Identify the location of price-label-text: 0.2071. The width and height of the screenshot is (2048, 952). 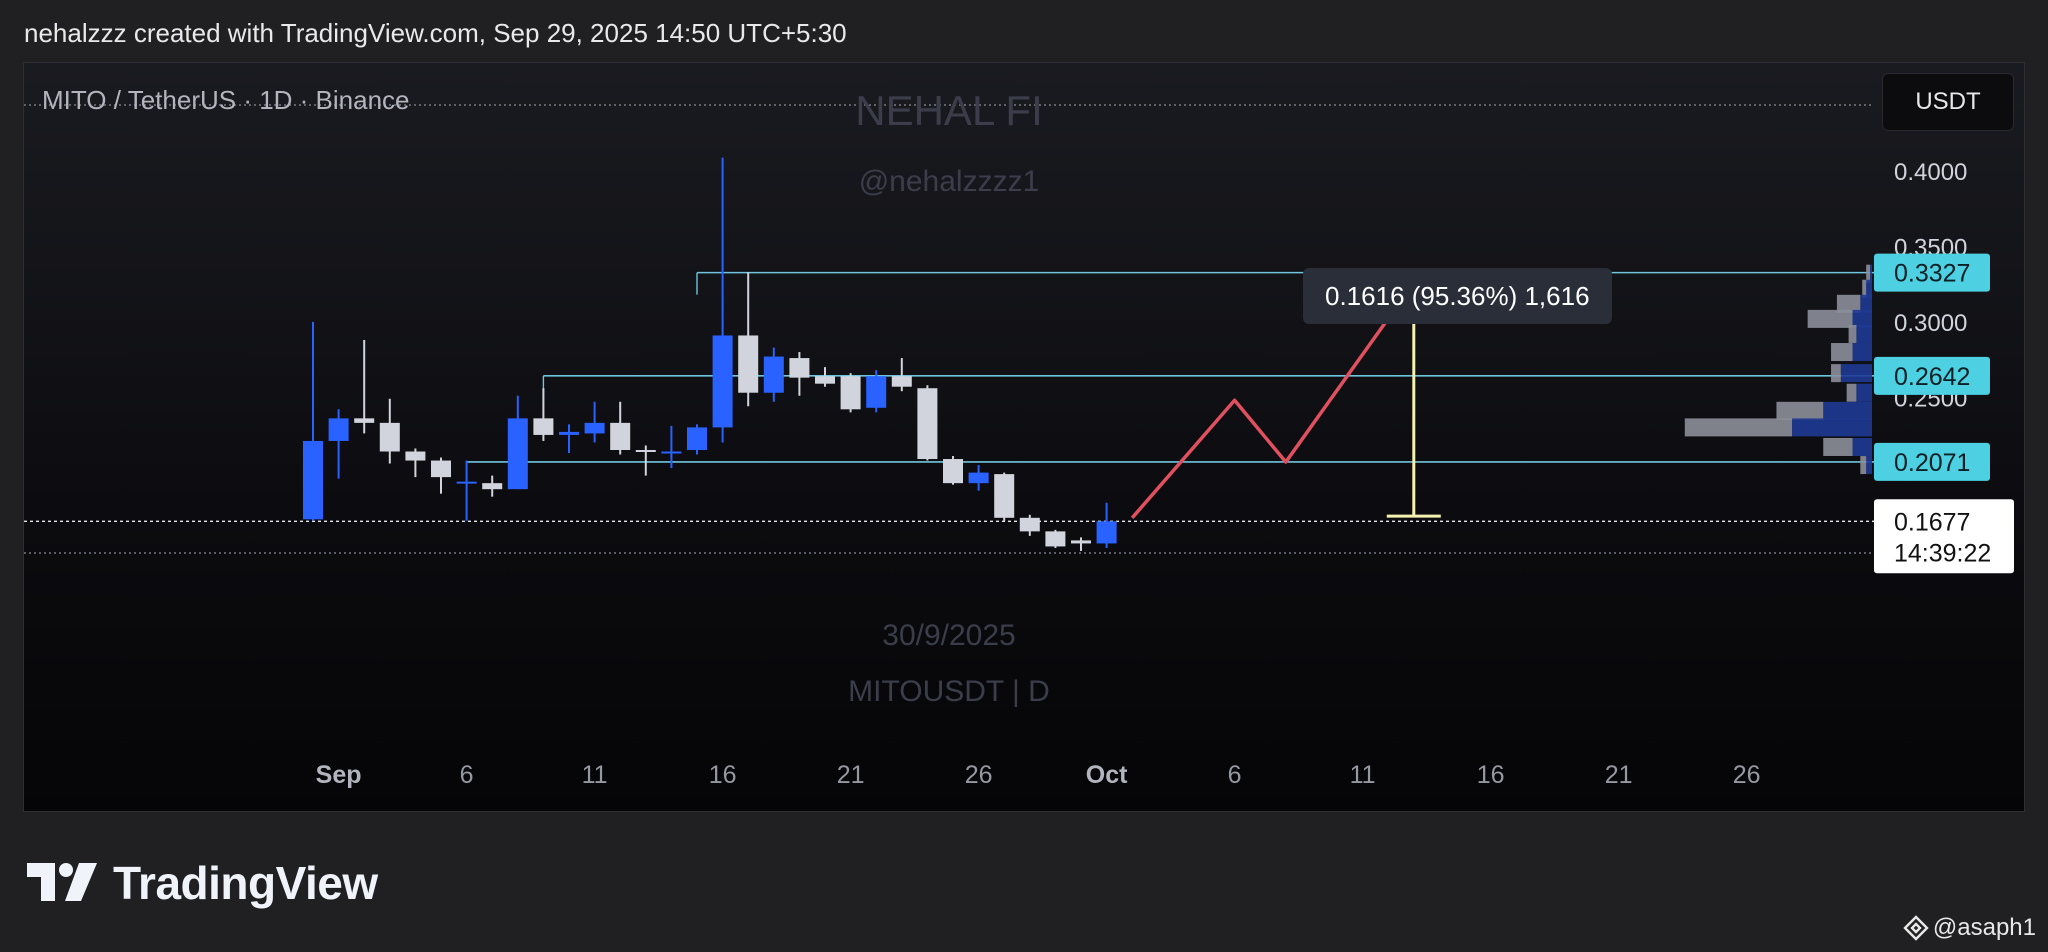
(1932, 463).